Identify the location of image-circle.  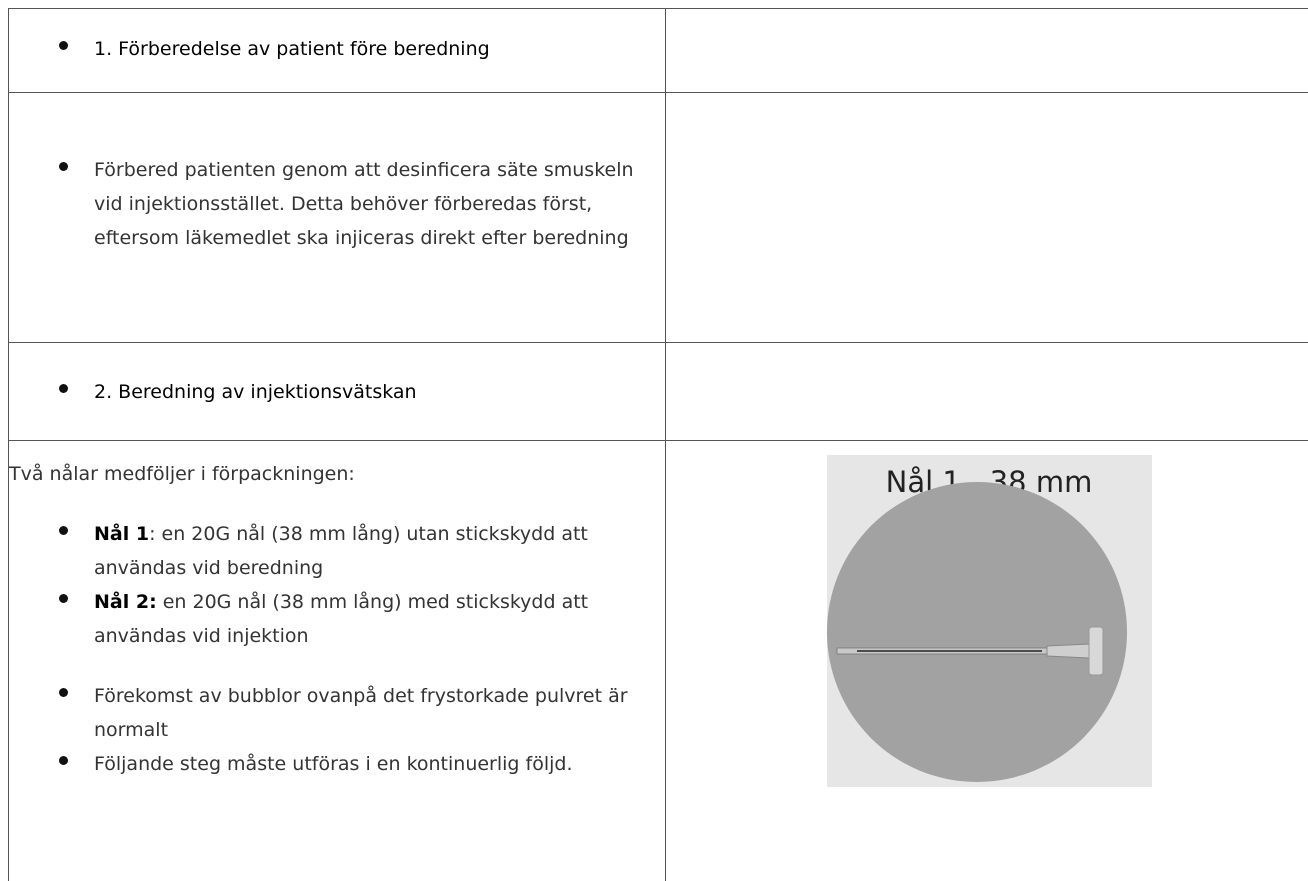
(977, 632).